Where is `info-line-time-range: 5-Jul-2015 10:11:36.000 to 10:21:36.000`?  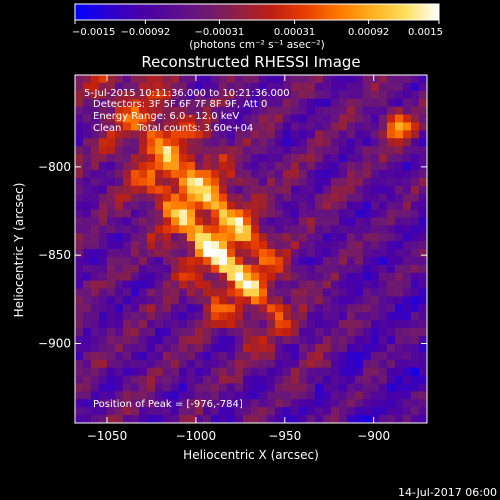 info-line-time-range: 5-Jul-2015 10:11:36.000 to 10:21:36.000 is located at coordinates (187, 93).